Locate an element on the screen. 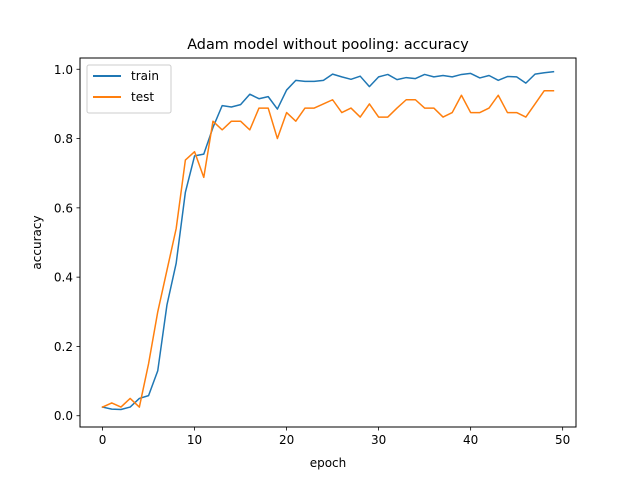 The height and width of the screenshot is (480, 640). y-tick-label: 1.0 is located at coordinates (63, 70).